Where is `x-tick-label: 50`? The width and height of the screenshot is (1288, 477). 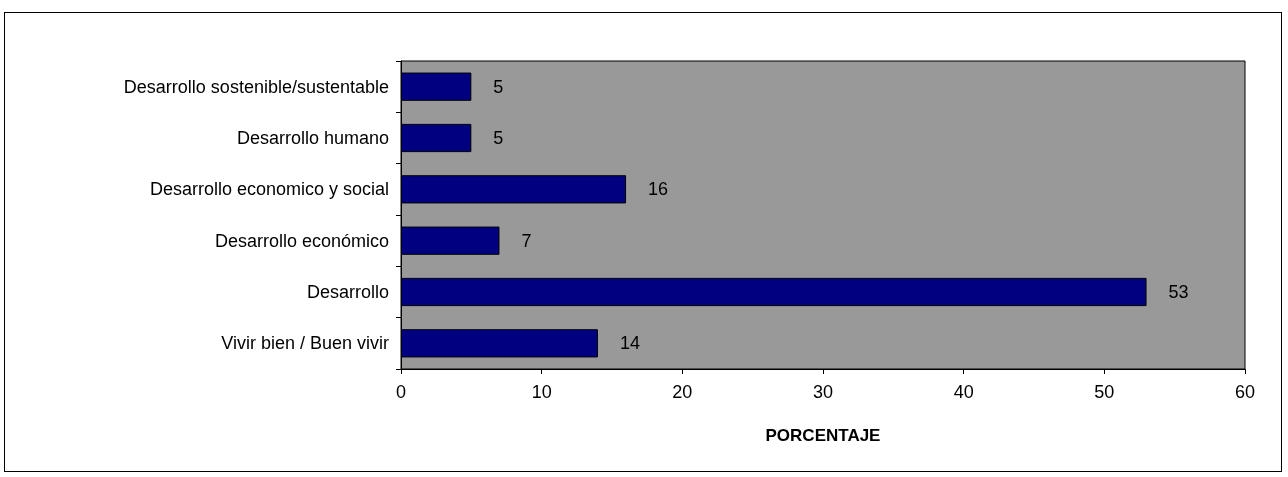
x-tick-label: 50 is located at coordinates (1104, 392).